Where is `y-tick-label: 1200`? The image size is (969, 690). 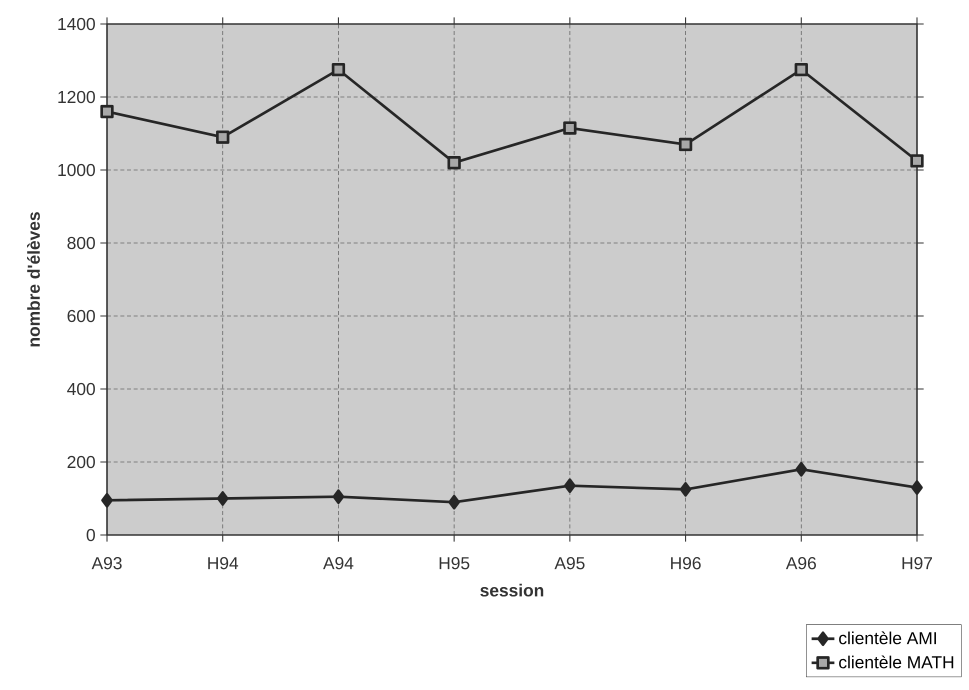
y-tick-label: 1200 is located at coordinates (76, 97).